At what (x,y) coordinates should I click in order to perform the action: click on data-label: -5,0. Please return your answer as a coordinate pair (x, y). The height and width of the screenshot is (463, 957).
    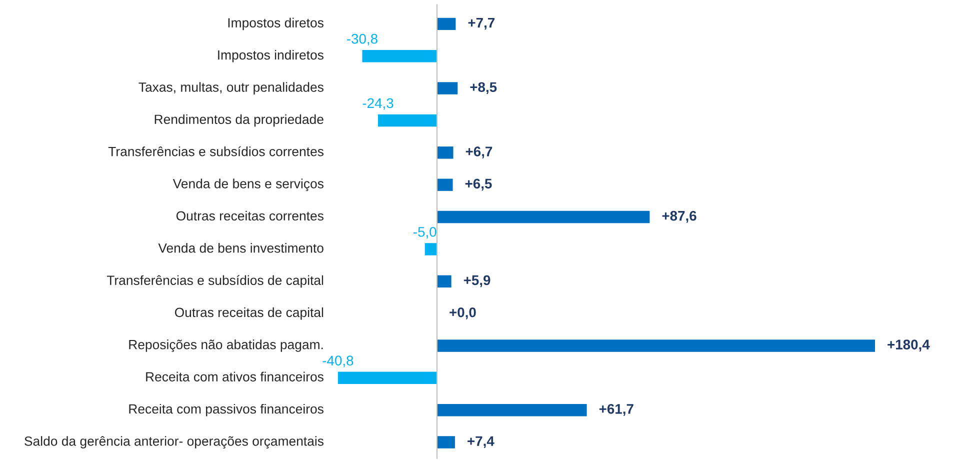
    Looking at the image, I should click on (425, 232).